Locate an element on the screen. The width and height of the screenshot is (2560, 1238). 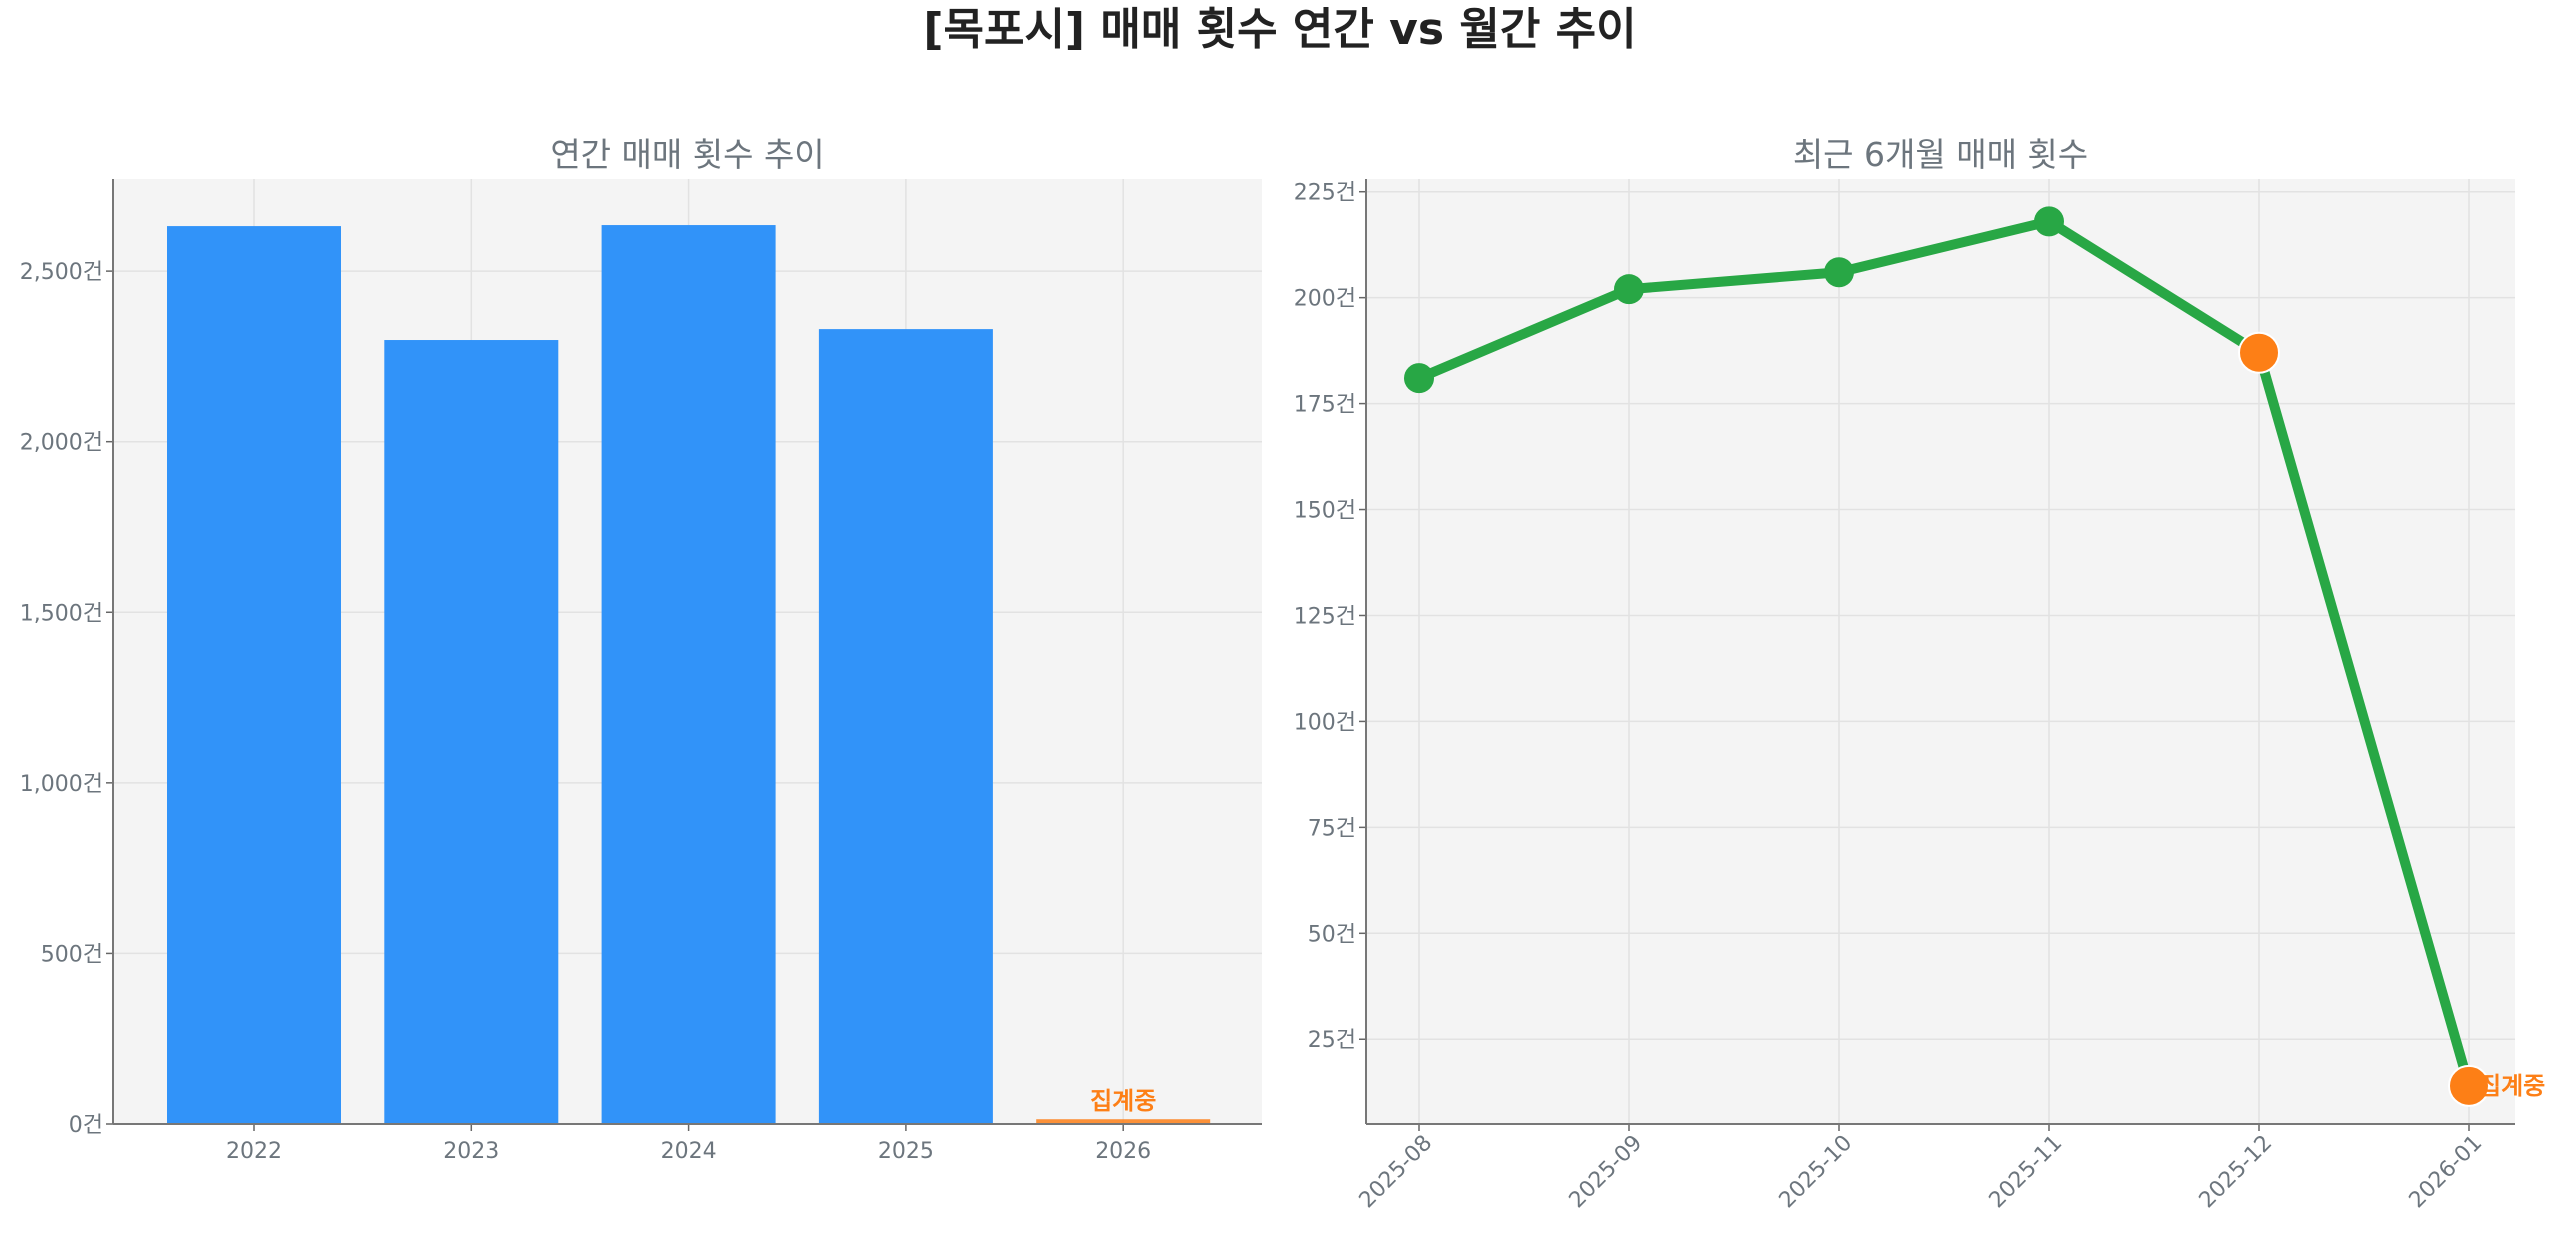
y-tick-label: 1,500건 is located at coordinates (61, 613).